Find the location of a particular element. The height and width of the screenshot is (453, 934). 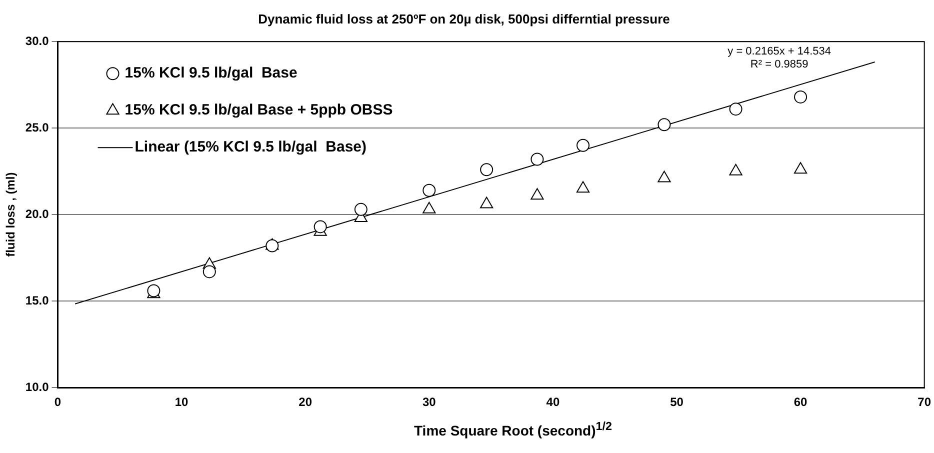

x-tick-label: 0 is located at coordinates (58, 402).